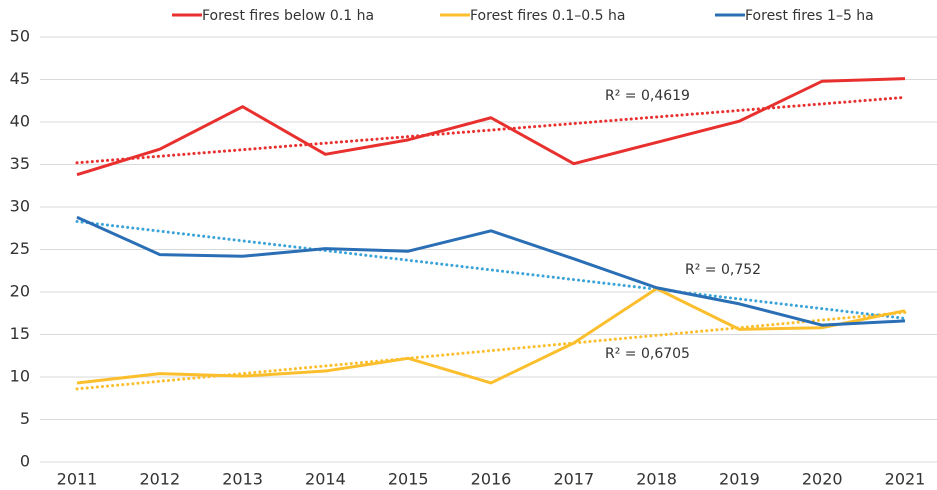 The width and height of the screenshot is (937, 490). What do you see at coordinates (647, 354) in the screenshot?
I see `r2-annotation: R² = 0,6705` at bounding box center [647, 354].